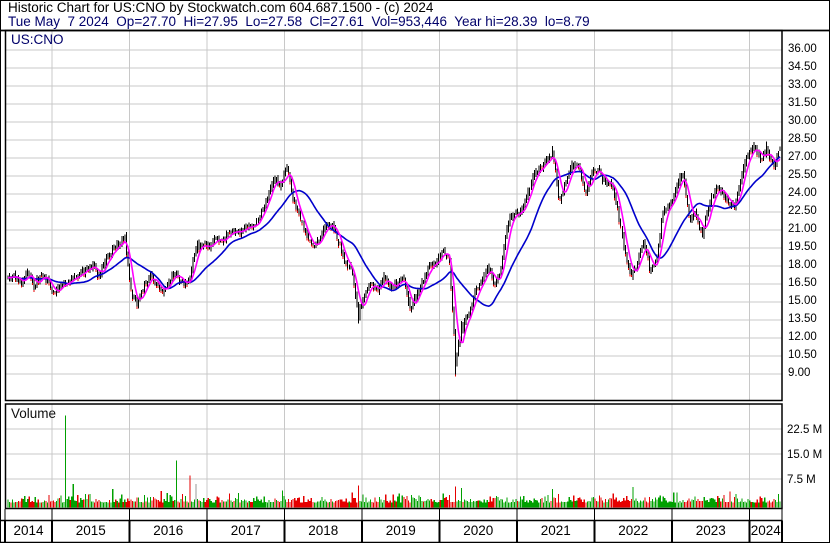 The height and width of the screenshot is (543, 830). What do you see at coordinates (633, 530) in the screenshot?
I see `year-label: 2022` at bounding box center [633, 530].